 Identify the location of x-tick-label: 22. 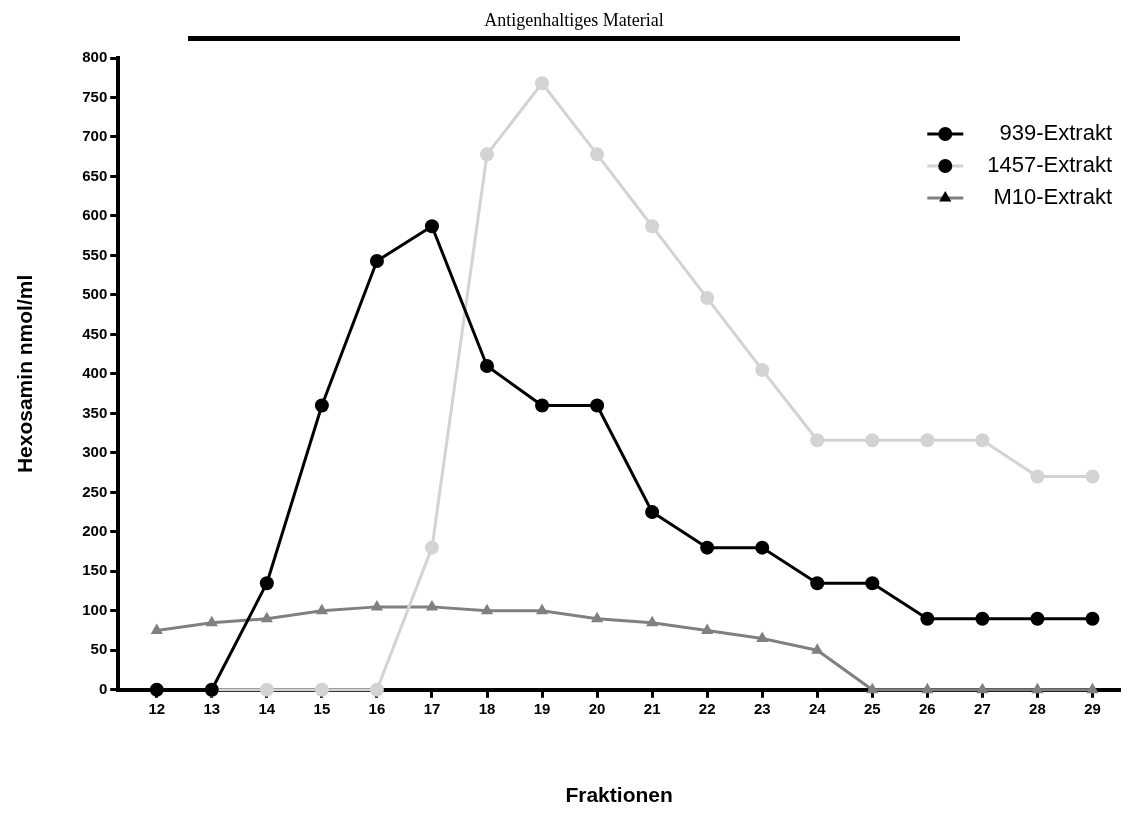
(707, 708).